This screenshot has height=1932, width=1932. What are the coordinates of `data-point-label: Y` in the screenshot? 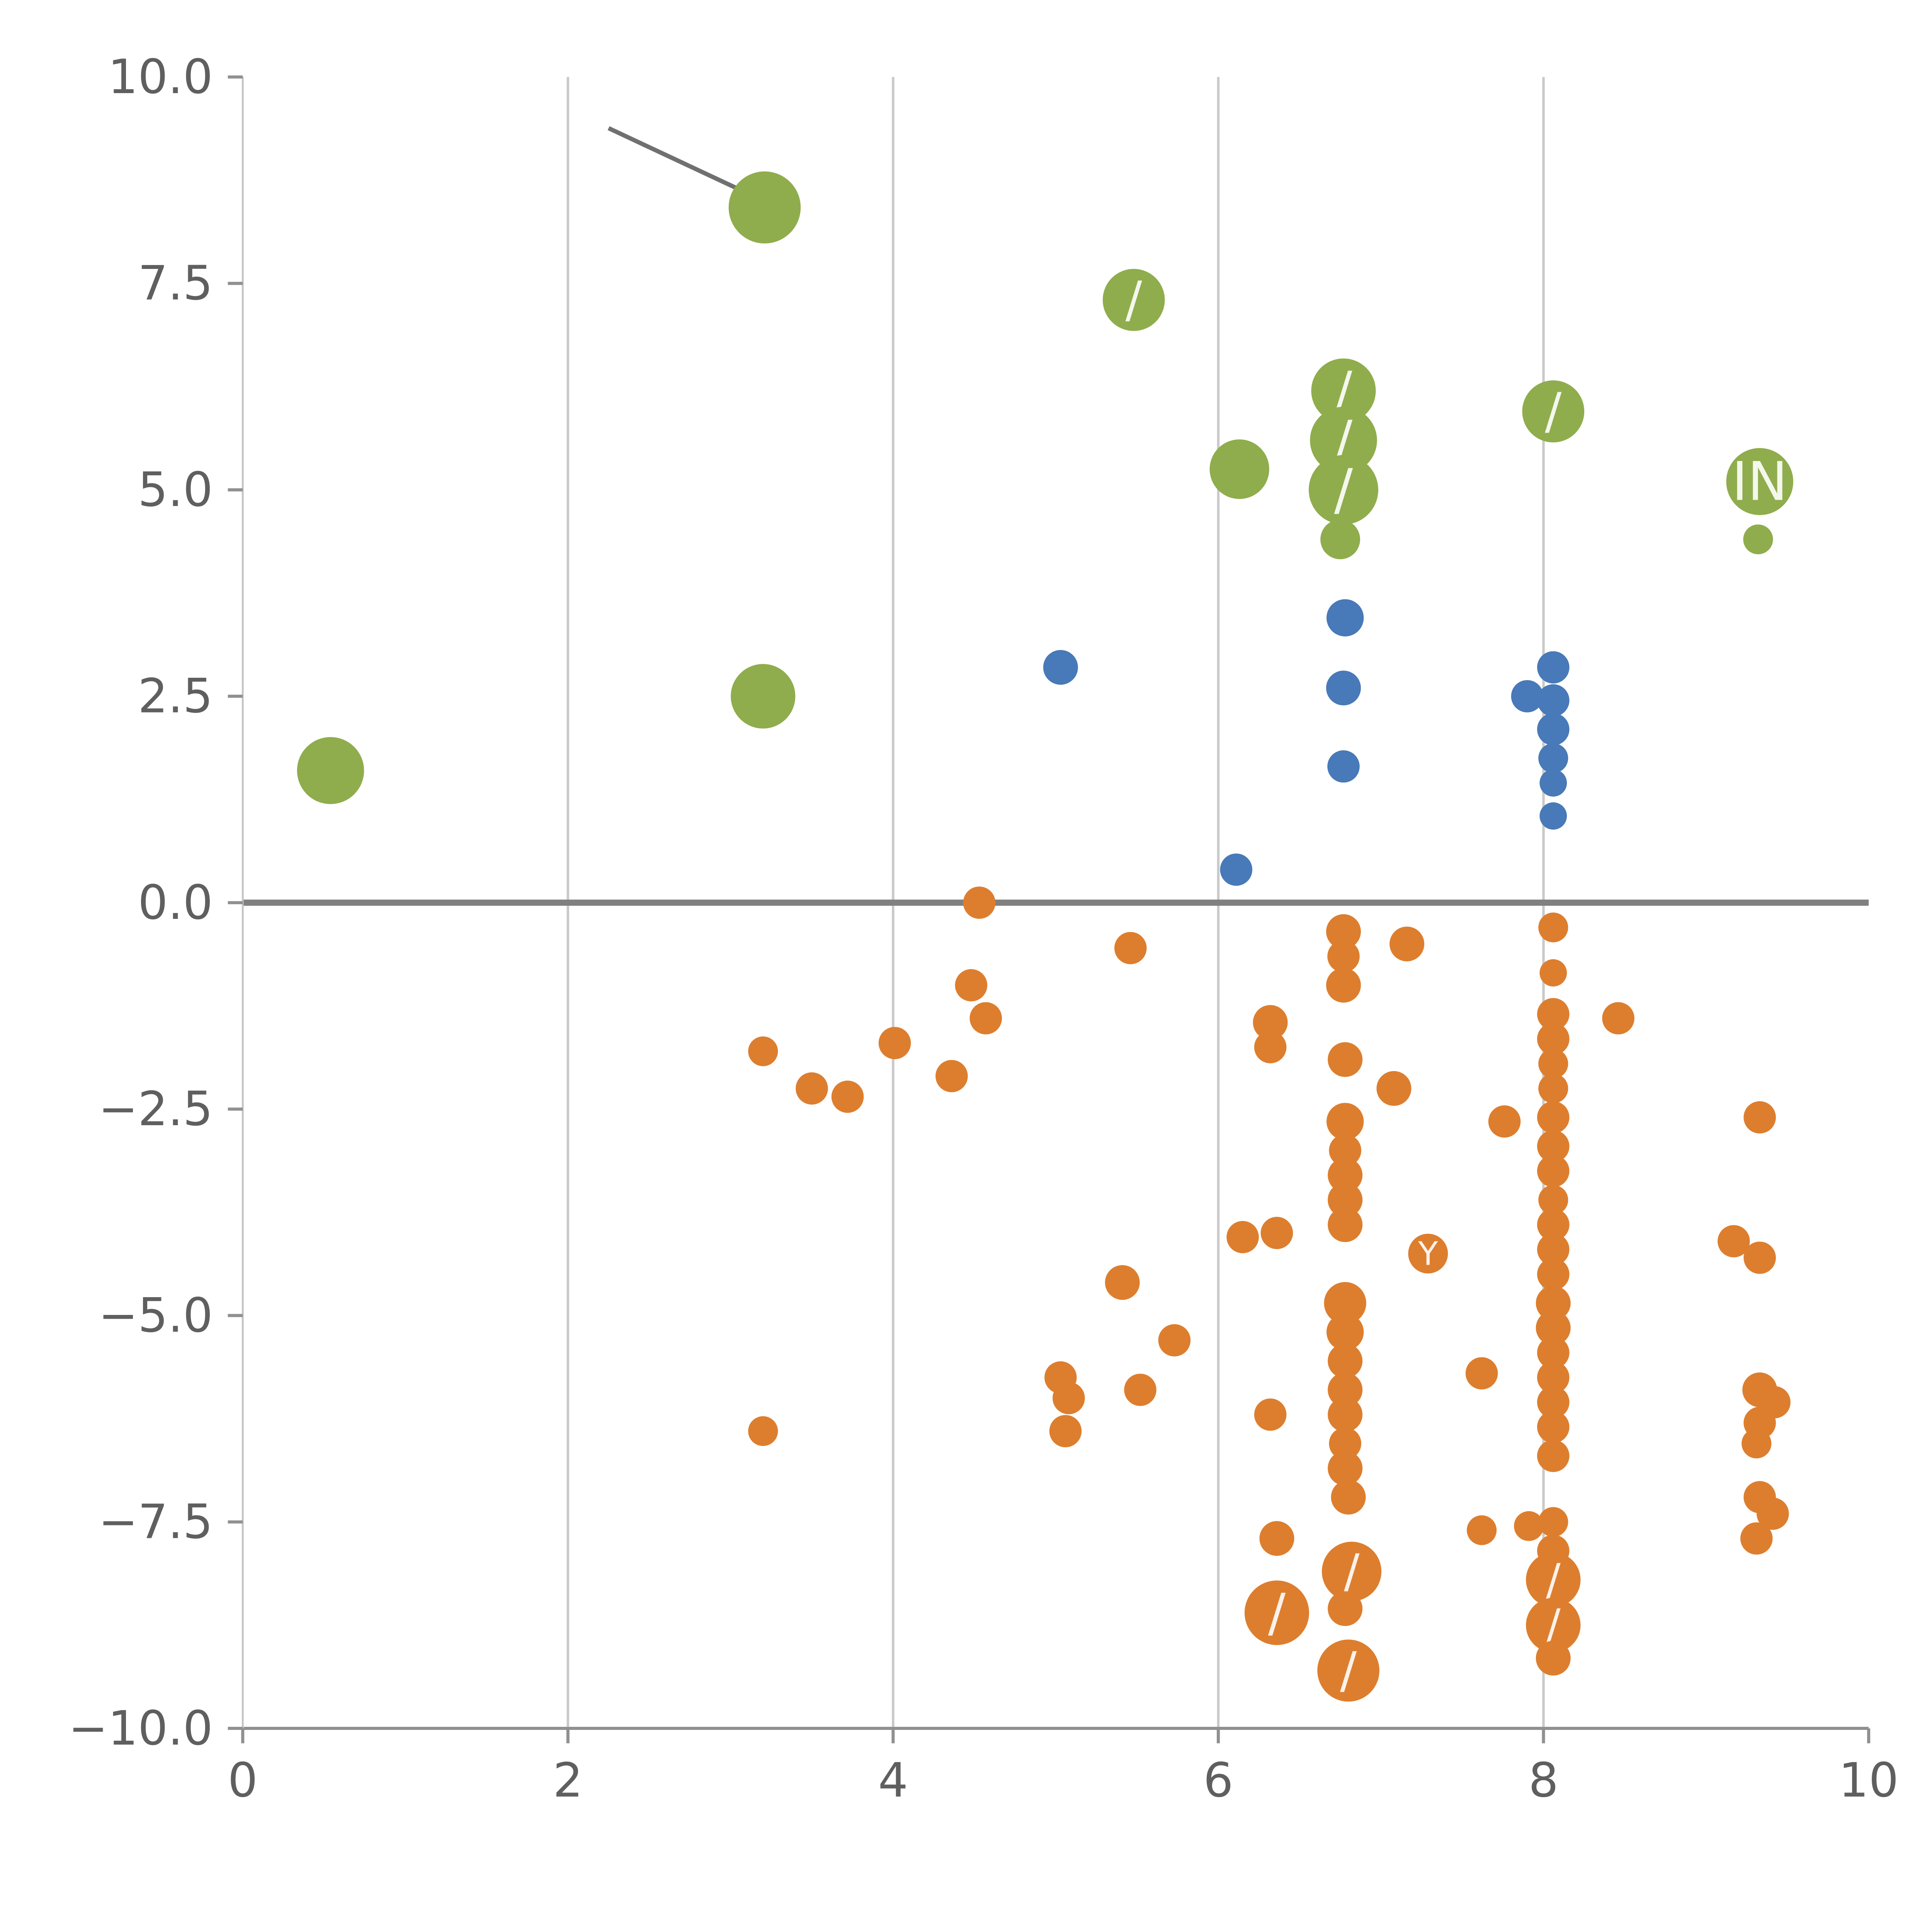 It's located at (1428, 1254).